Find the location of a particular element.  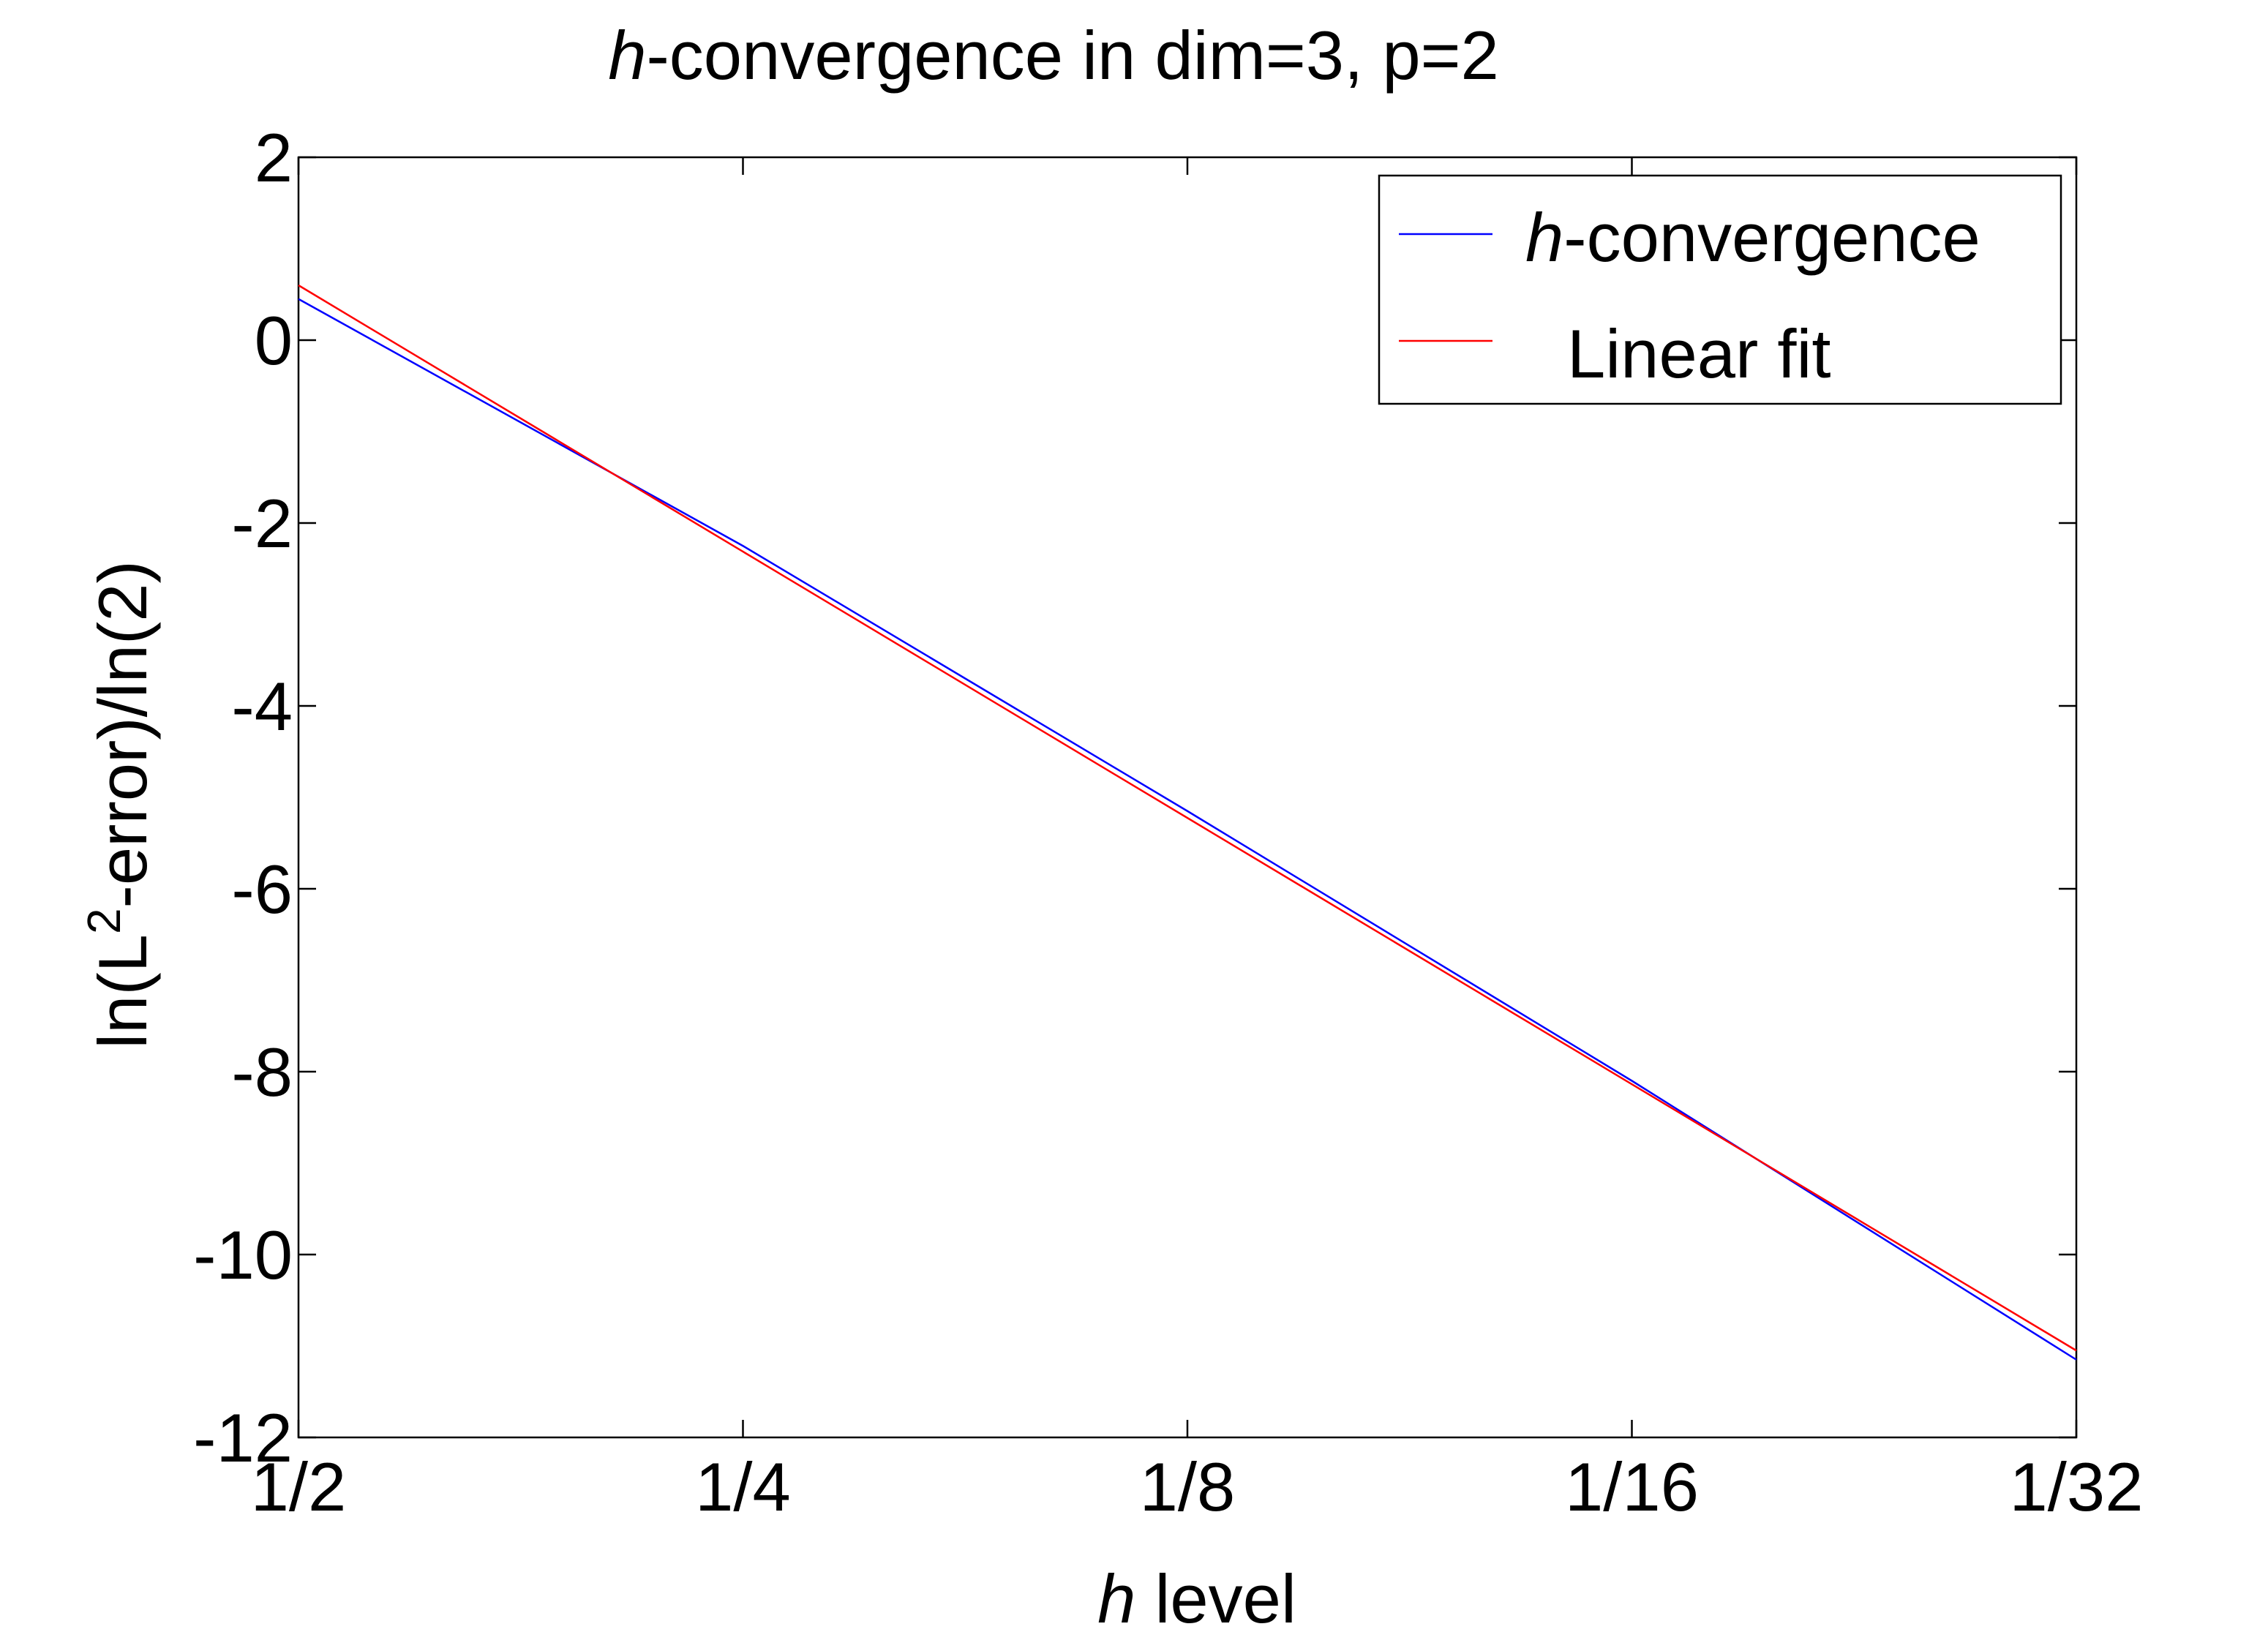

chart-title-italic: h is located at coordinates (627, 55).